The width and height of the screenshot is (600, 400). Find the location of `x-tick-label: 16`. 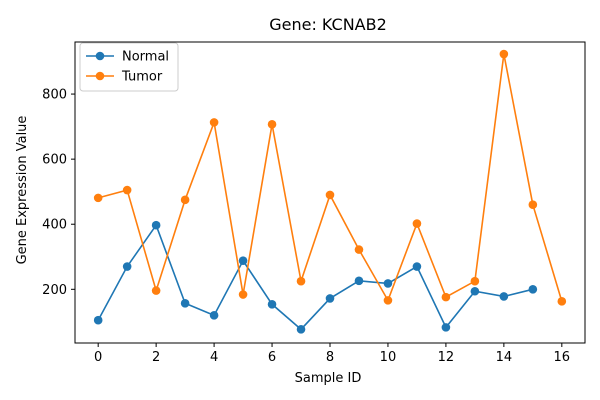

x-tick-label: 16 is located at coordinates (562, 357).